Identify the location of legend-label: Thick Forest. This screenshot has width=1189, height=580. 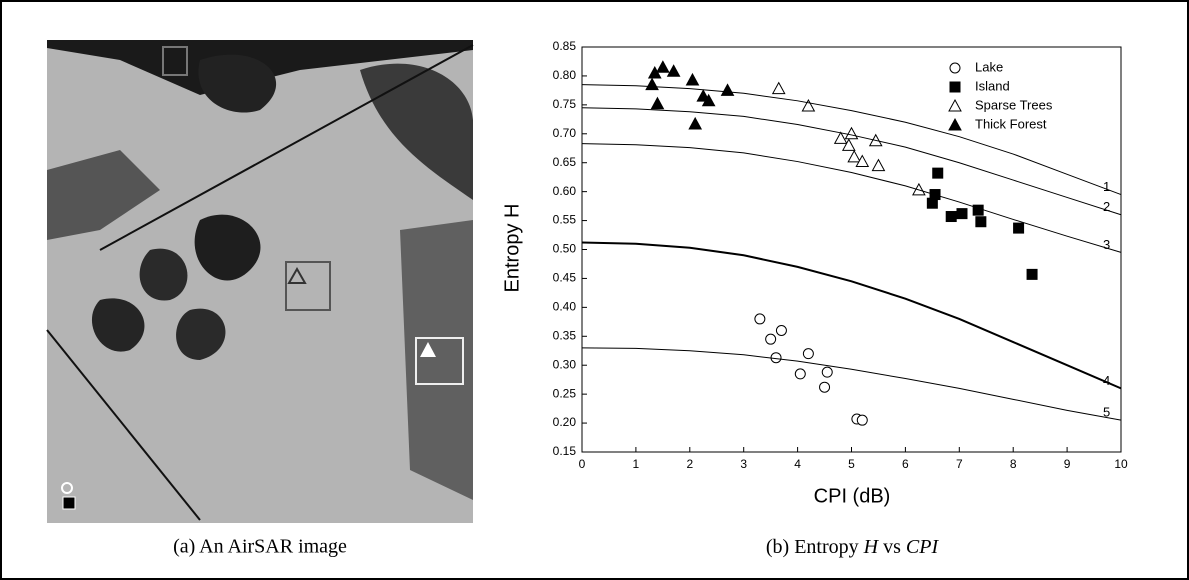
(1011, 123).